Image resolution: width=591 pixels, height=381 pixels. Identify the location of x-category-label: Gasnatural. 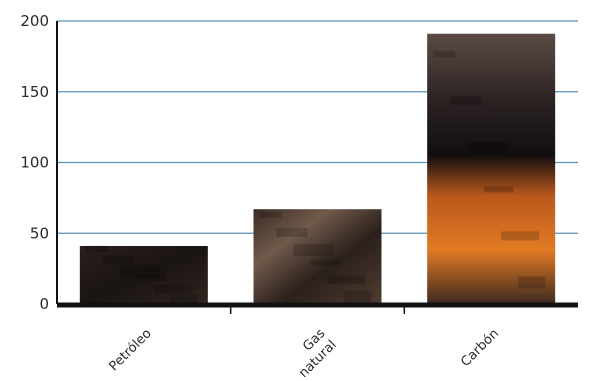
(312, 353).